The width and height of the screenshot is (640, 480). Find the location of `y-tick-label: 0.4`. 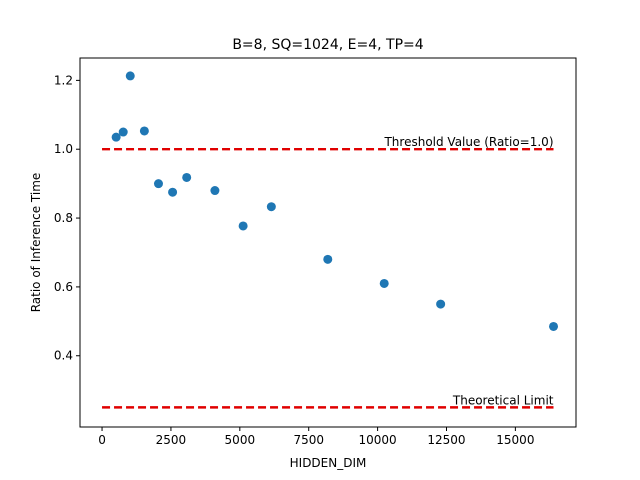

y-tick-label: 0.4 is located at coordinates (63, 356).